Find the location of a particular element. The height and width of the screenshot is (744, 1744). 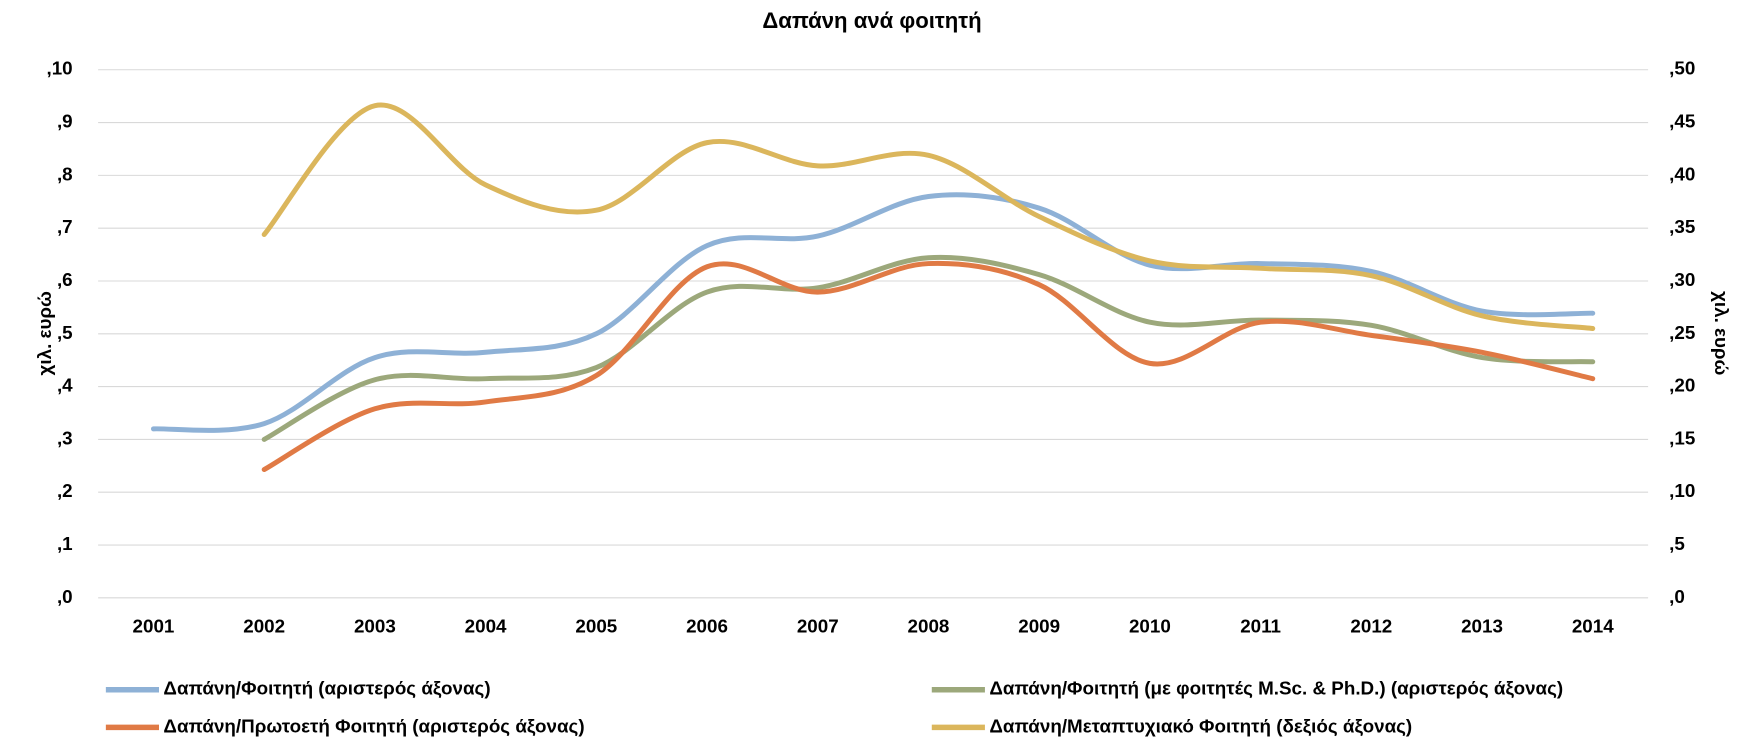

y-tick-label: ,2 is located at coordinates (65, 490).